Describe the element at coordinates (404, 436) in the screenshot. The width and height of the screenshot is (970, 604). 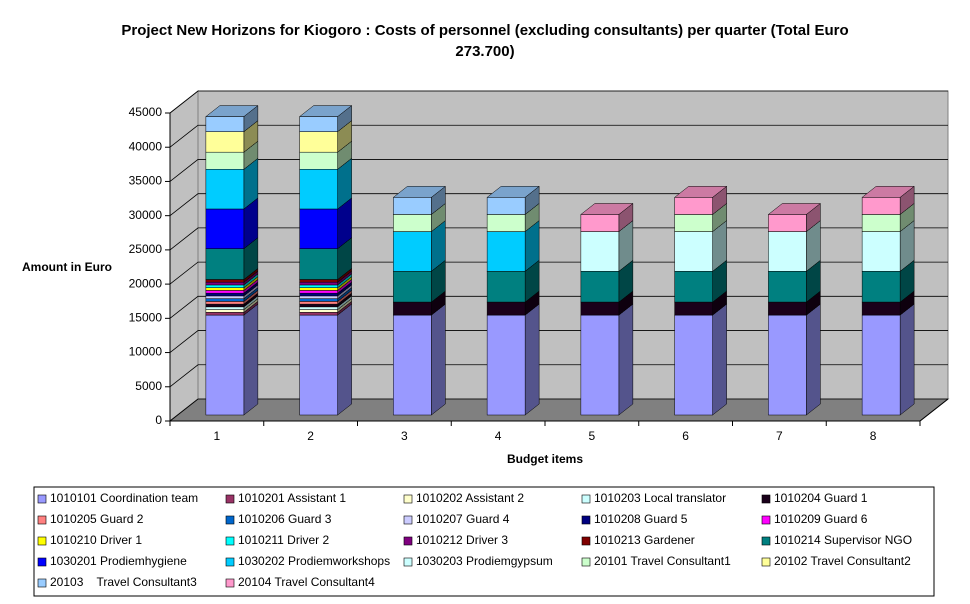
I see `x-tick-label: 3` at that location.